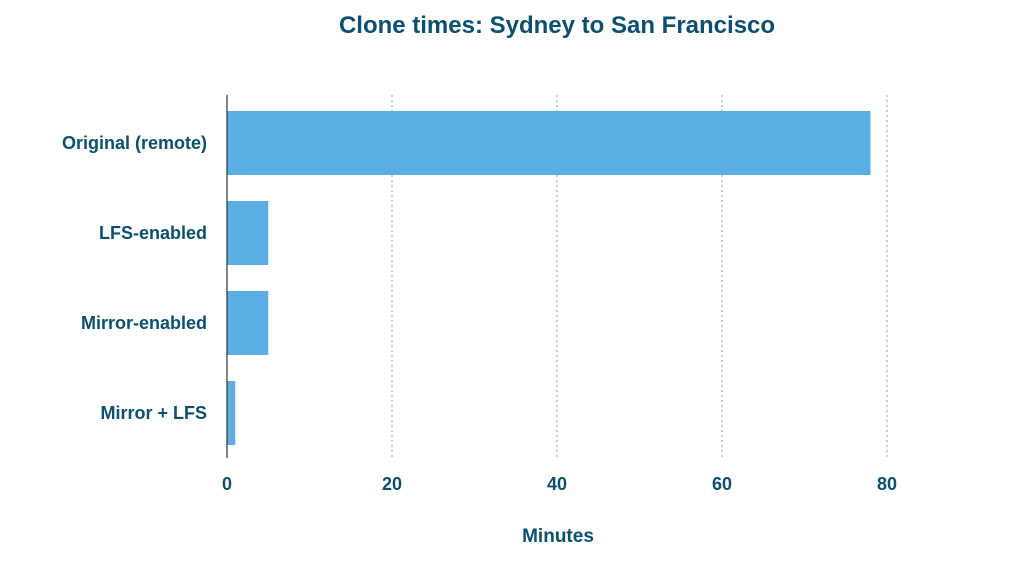 The height and width of the screenshot is (567, 1024). I want to click on x-tick-label-60: 60, so click(722, 484).